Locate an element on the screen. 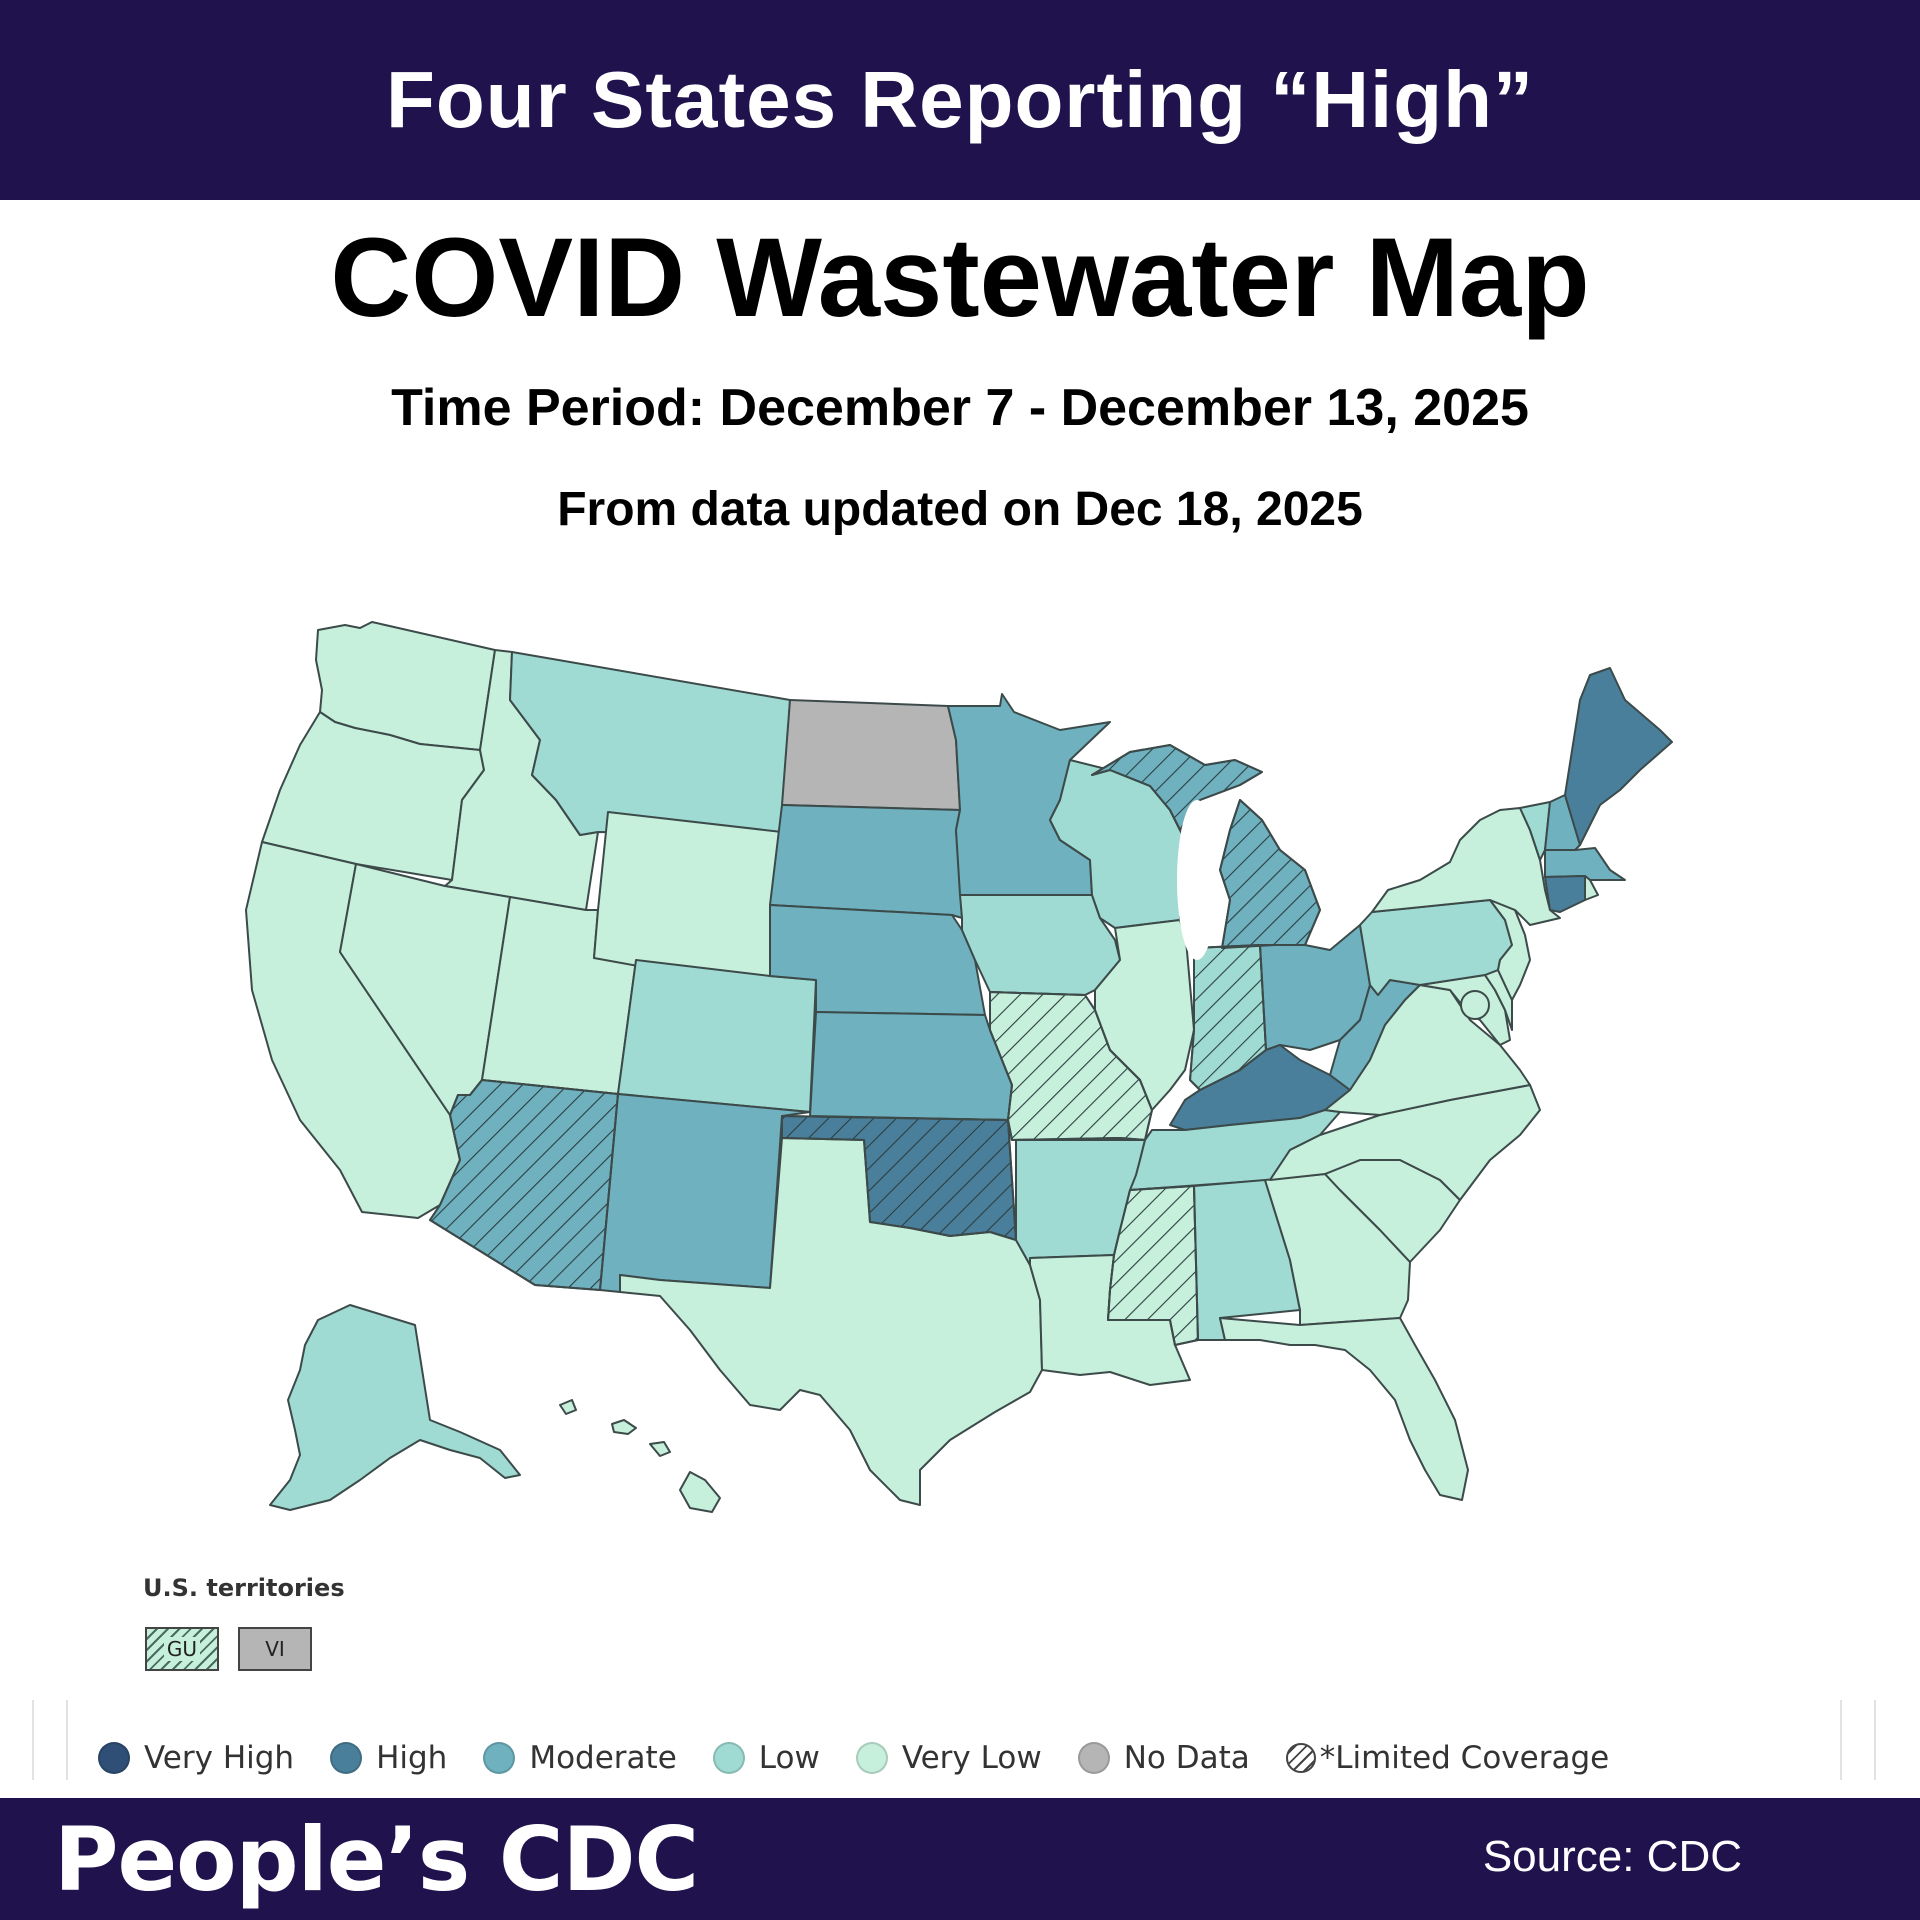 The image size is (1920, 1920). legend-item-very-low: Very Low is located at coordinates (948, 1758).